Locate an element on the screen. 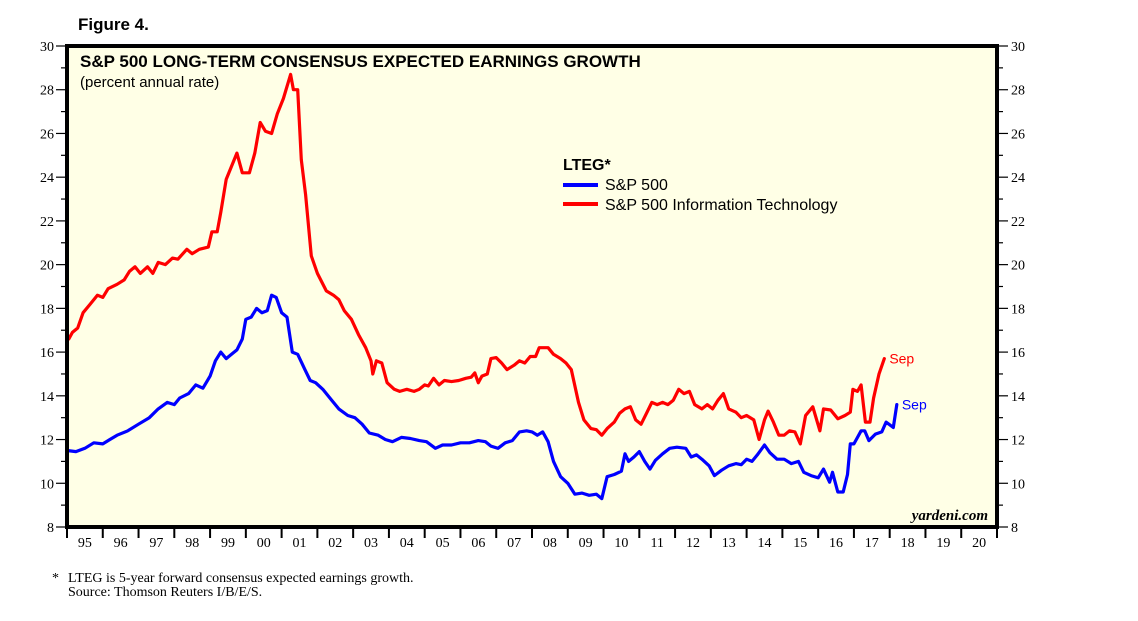 The image size is (1138, 621). x-tick-label: 11 is located at coordinates (656, 543).